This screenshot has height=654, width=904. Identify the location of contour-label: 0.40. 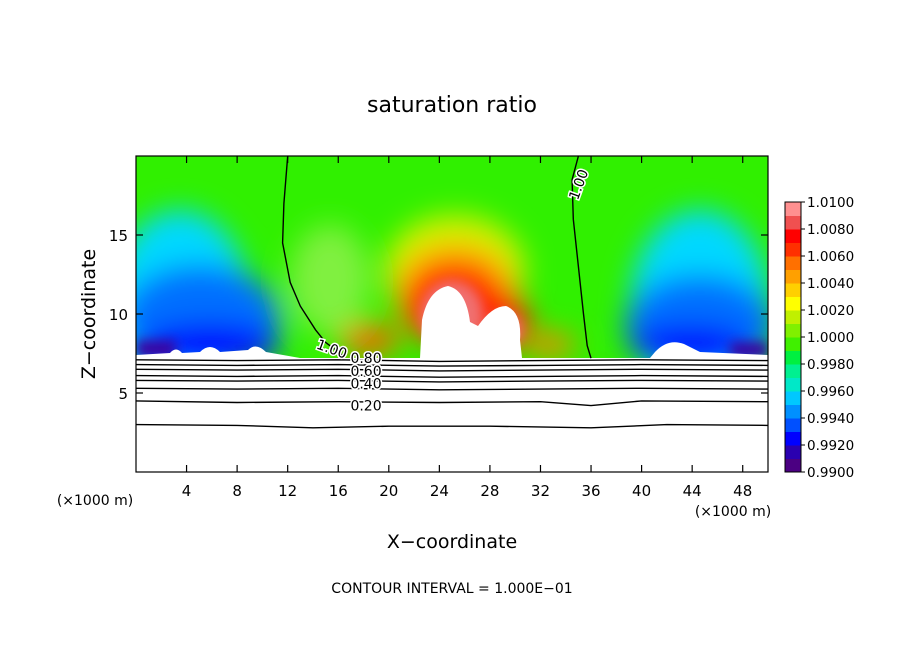
(365, 385).